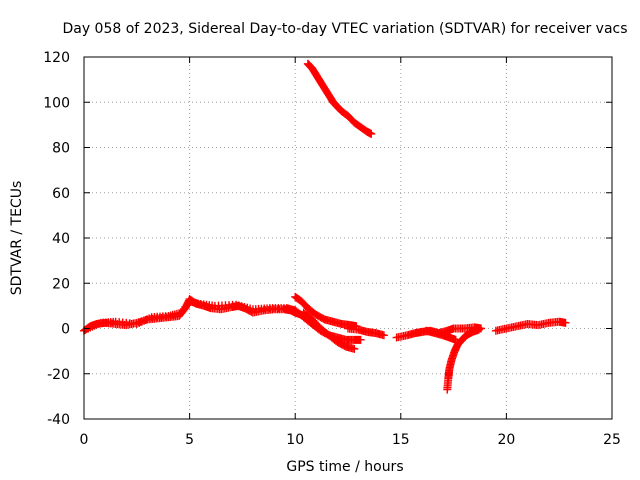  What do you see at coordinates (56, 103) in the screenshot?
I see `y-tick-label: 100` at bounding box center [56, 103].